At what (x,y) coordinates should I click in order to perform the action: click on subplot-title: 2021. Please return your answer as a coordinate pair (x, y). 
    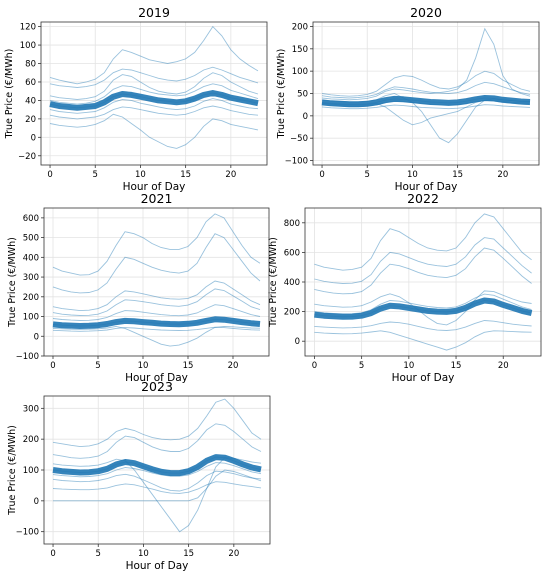
    Looking at the image, I should click on (157, 198).